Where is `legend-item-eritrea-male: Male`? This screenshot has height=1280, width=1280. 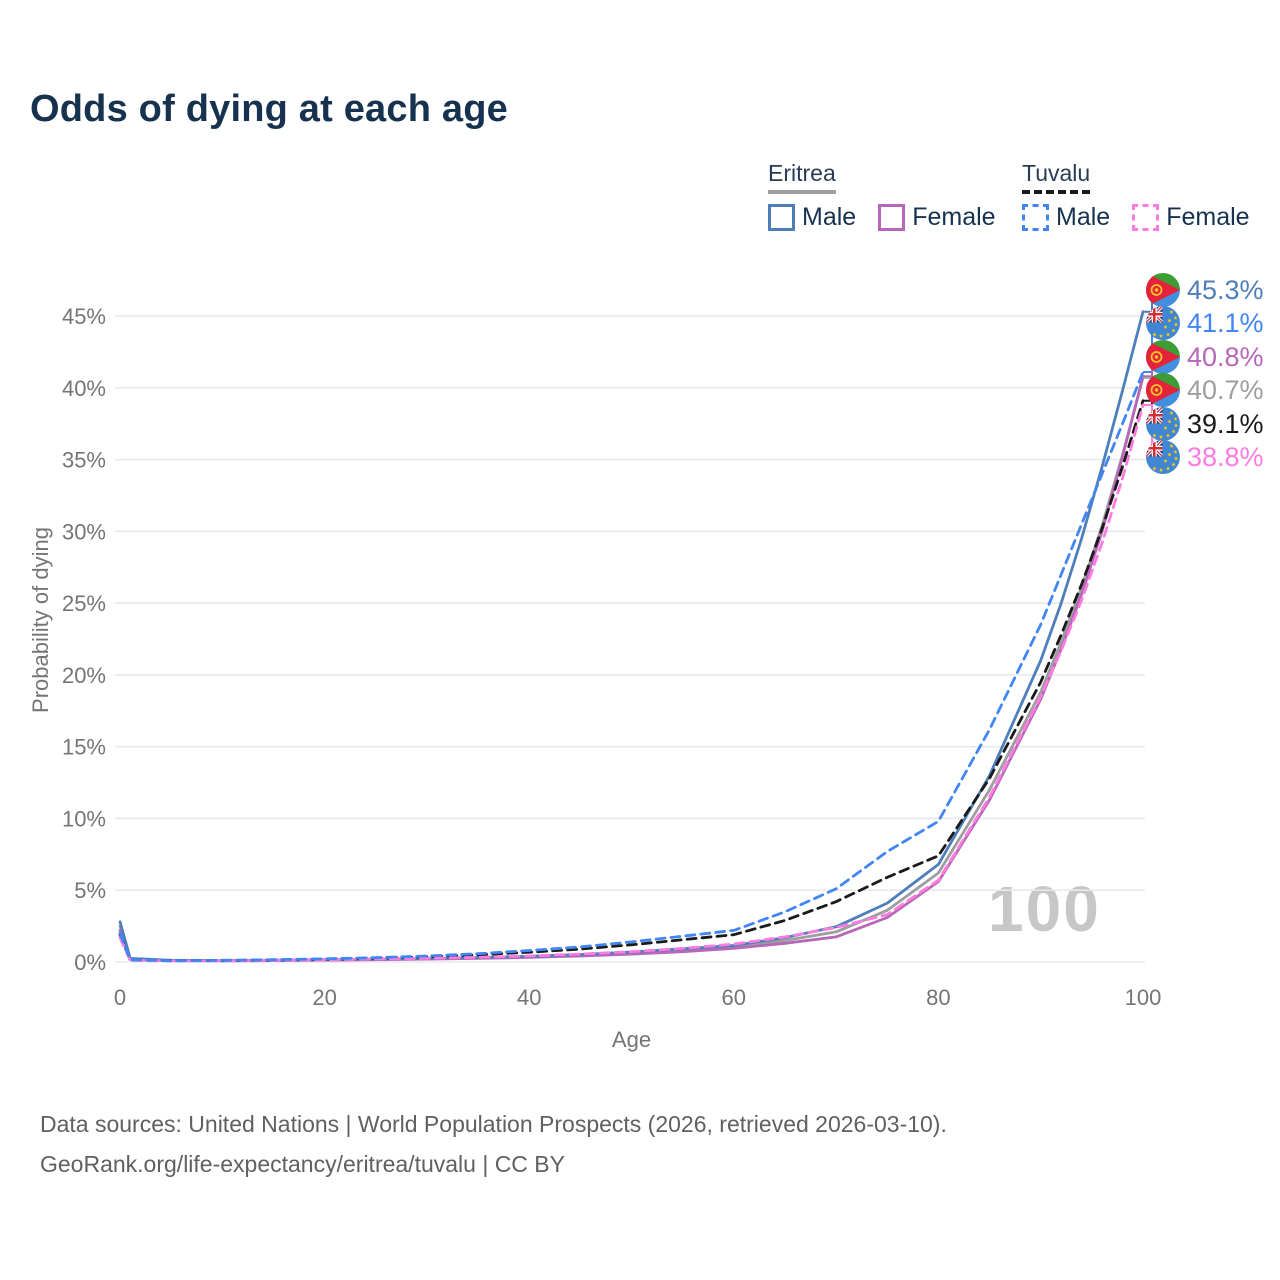 legend-item-eritrea-male: Male is located at coordinates (812, 217).